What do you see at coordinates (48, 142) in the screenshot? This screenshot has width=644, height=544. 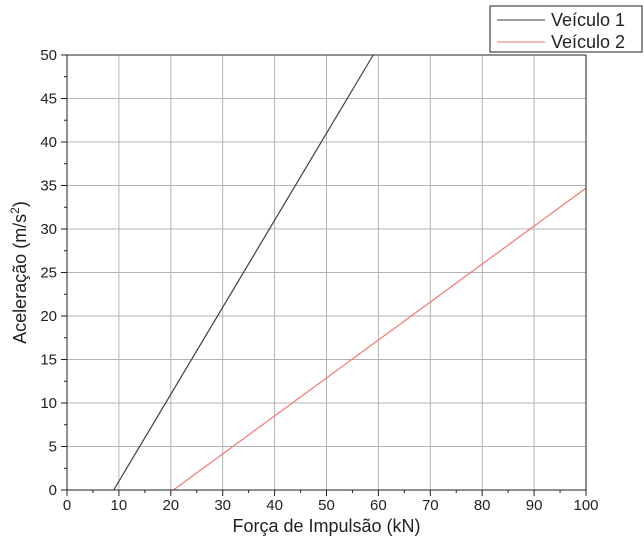 I see `y-tick-label: 40` at bounding box center [48, 142].